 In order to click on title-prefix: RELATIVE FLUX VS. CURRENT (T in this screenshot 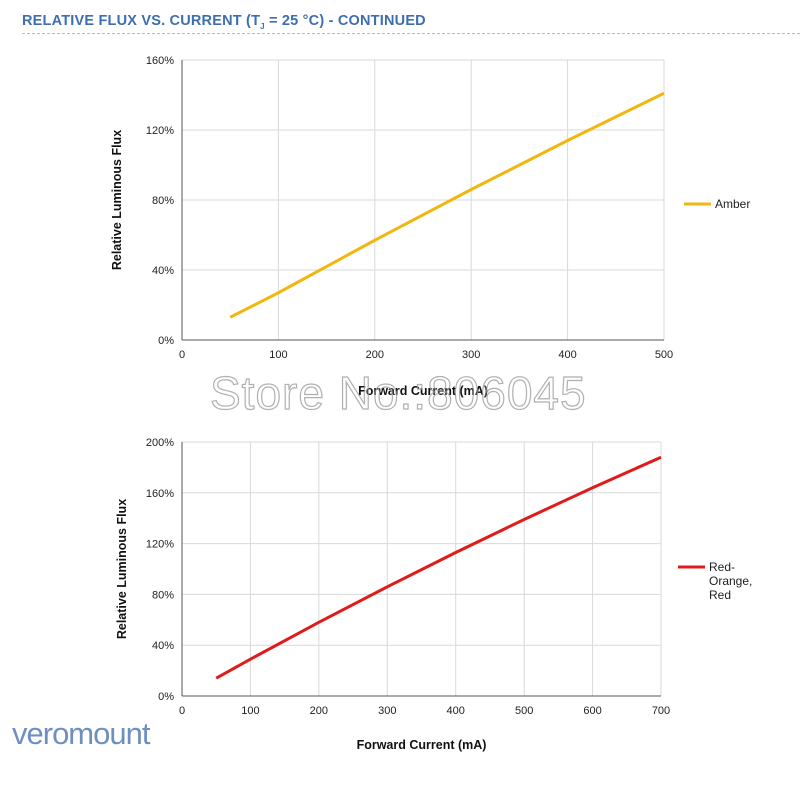, I will do `click(141, 21)`.